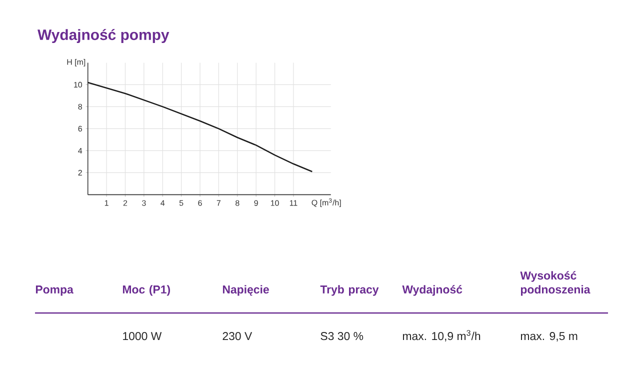 This screenshot has height=374, width=641. I want to click on text: max. 9,5 m, so click(549, 337).